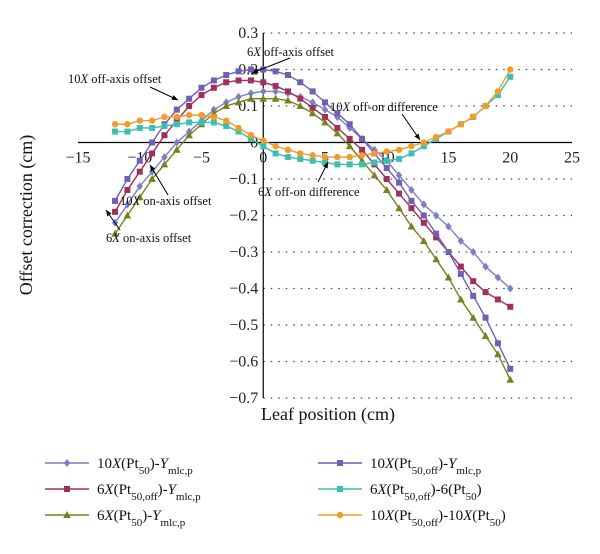 The width and height of the screenshot is (600, 554). What do you see at coordinates (426, 466) in the screenshot?
I see `legend-label: 10X(Pt50,off)-Ymlc,p` at bounding box center [426, 466].